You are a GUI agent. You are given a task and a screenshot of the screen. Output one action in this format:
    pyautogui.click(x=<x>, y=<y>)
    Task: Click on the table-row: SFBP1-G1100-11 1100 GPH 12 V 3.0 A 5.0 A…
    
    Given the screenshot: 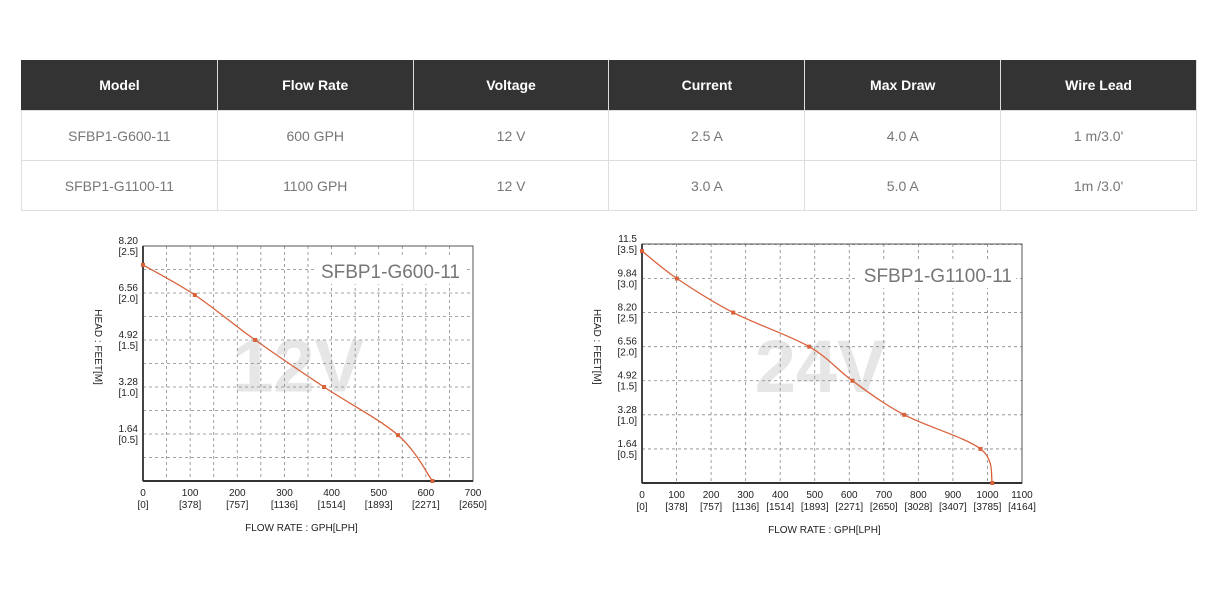 What is the action you would take?
    pyautogui.click(x=609, y=185)
    